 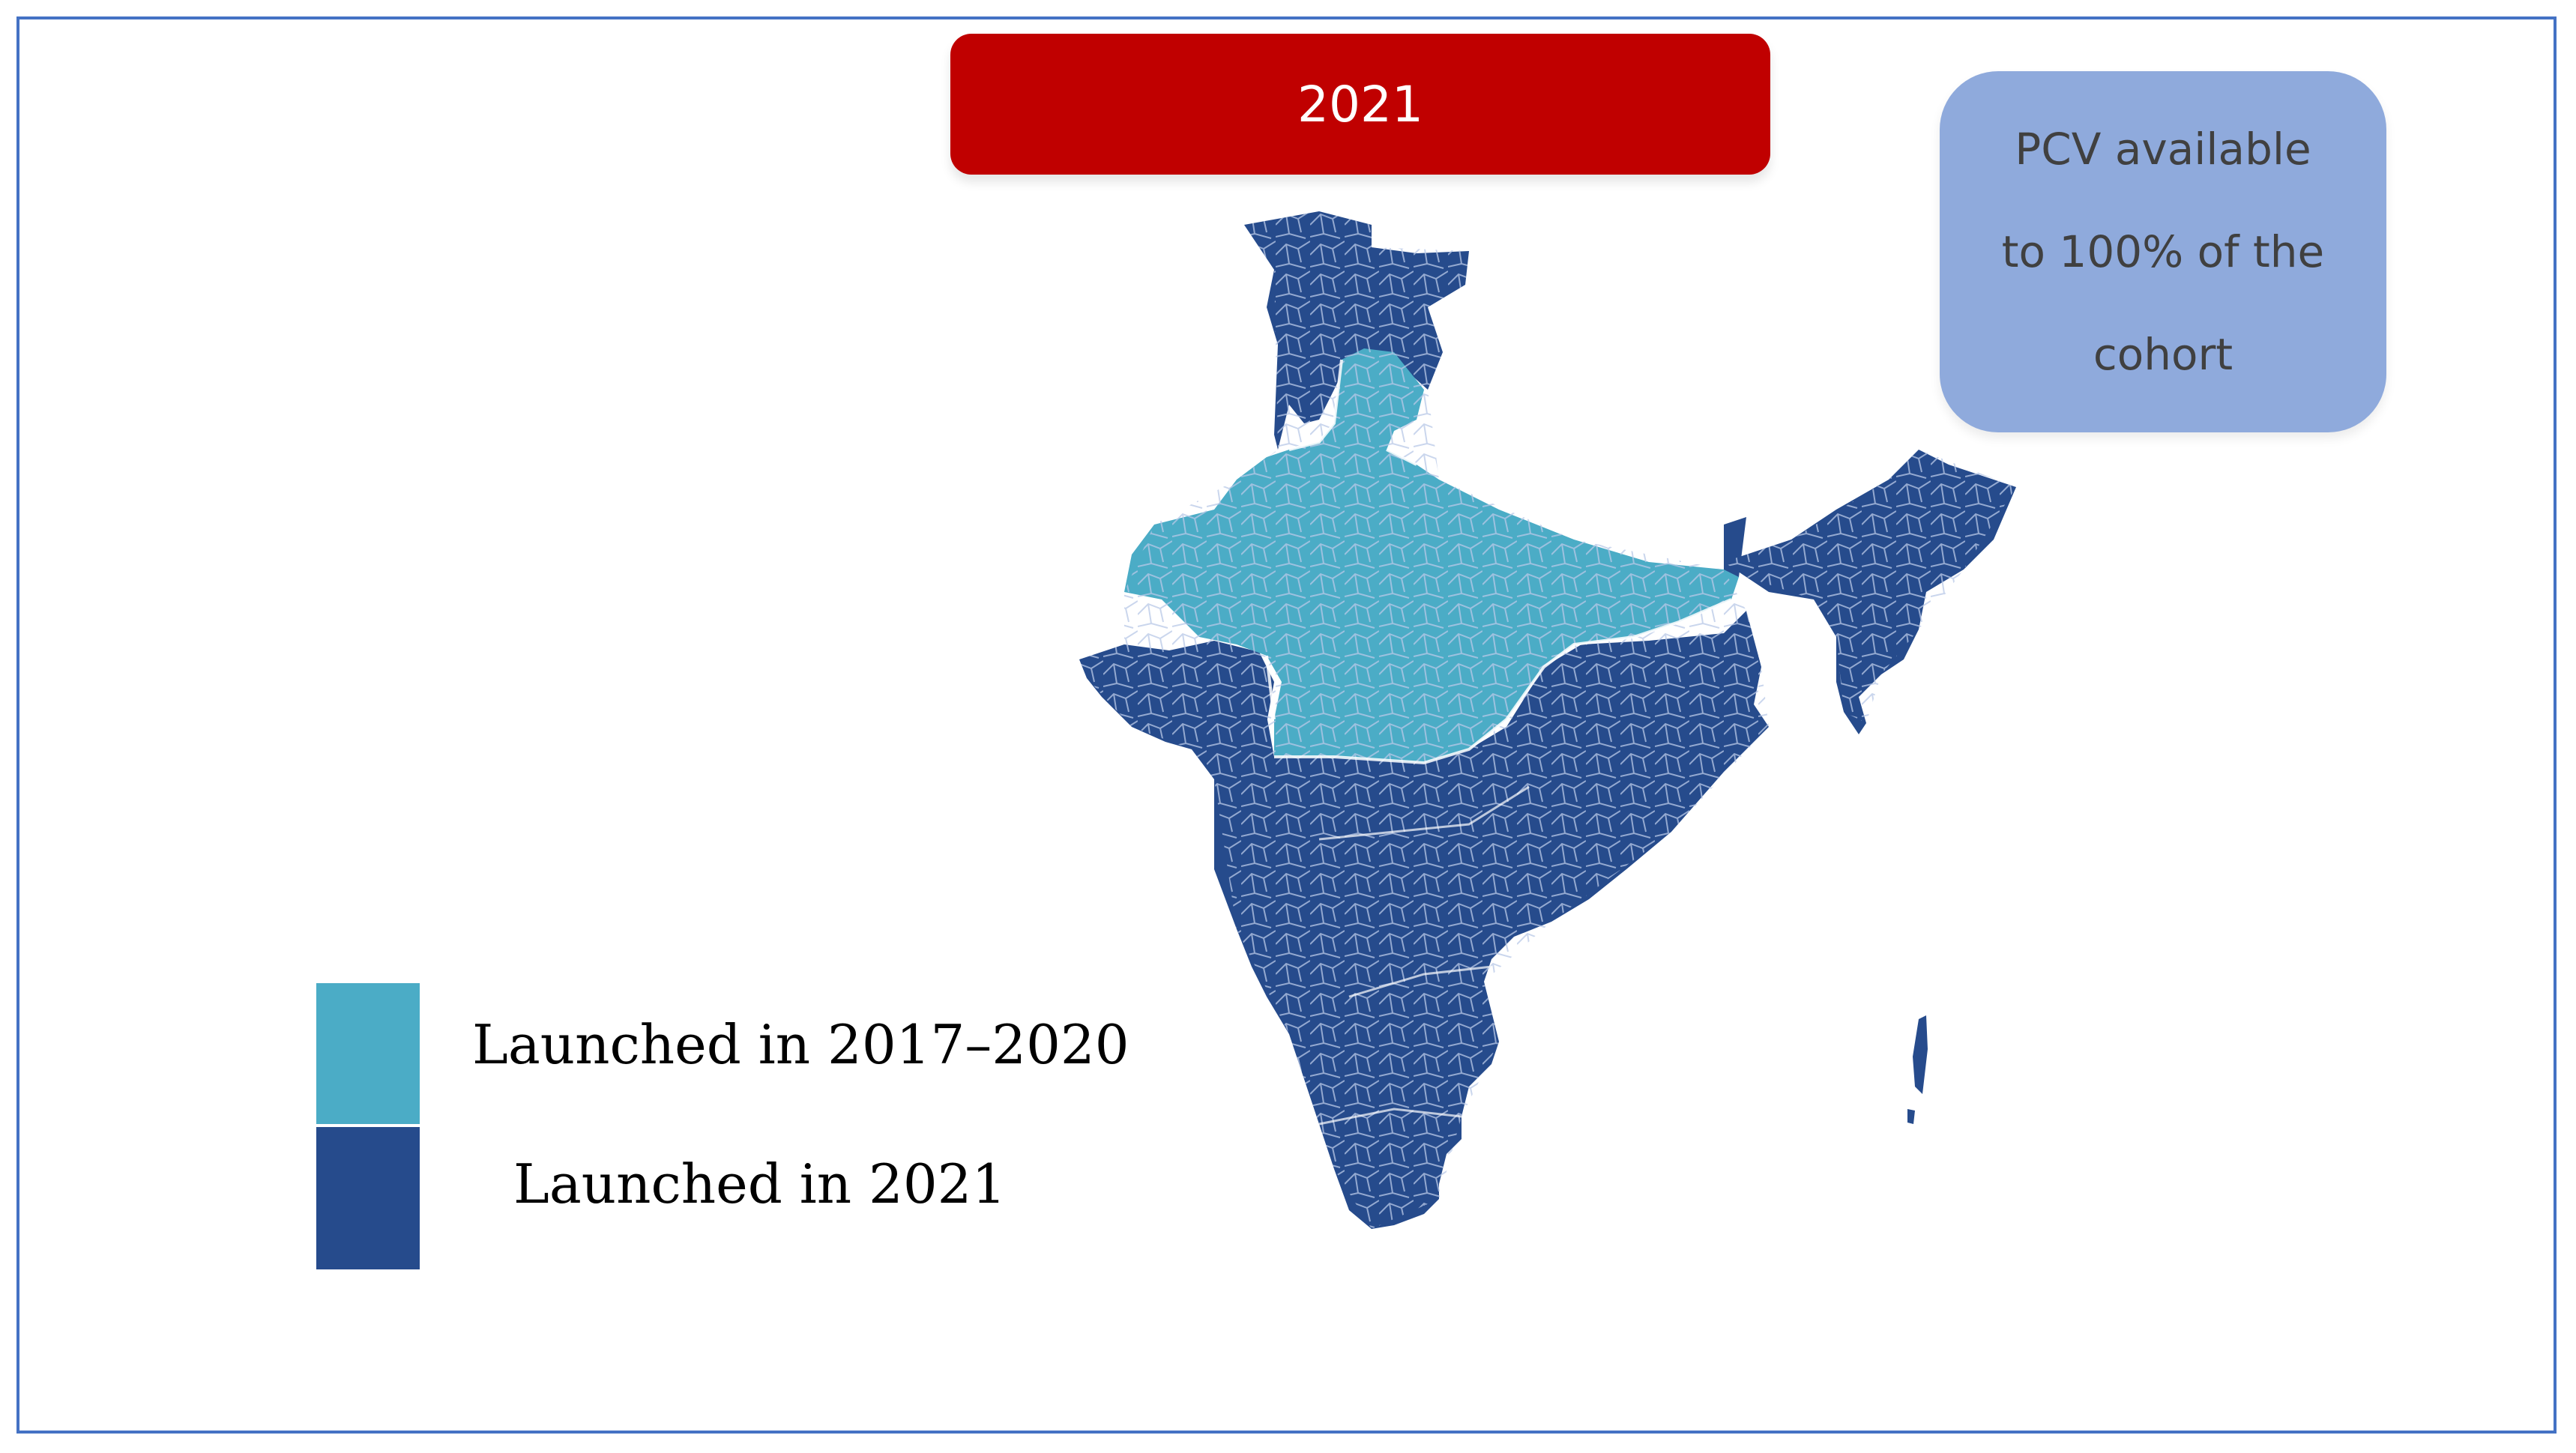 I want to click on info-line-1: PCV available, so click(x=2163, y=149).